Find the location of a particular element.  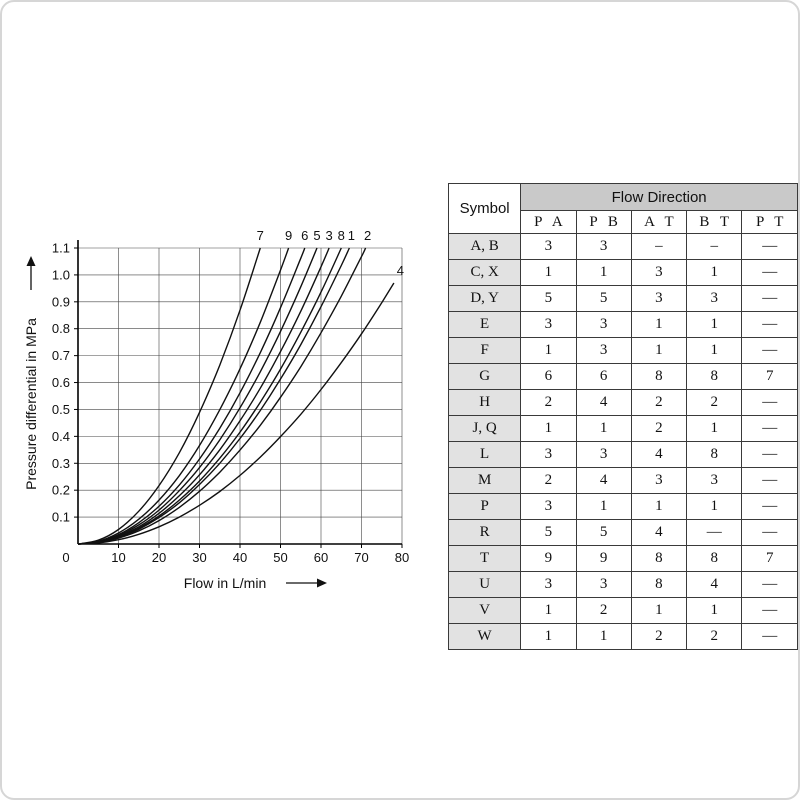

symbol-cell: H is located at coordinates (484, 402).